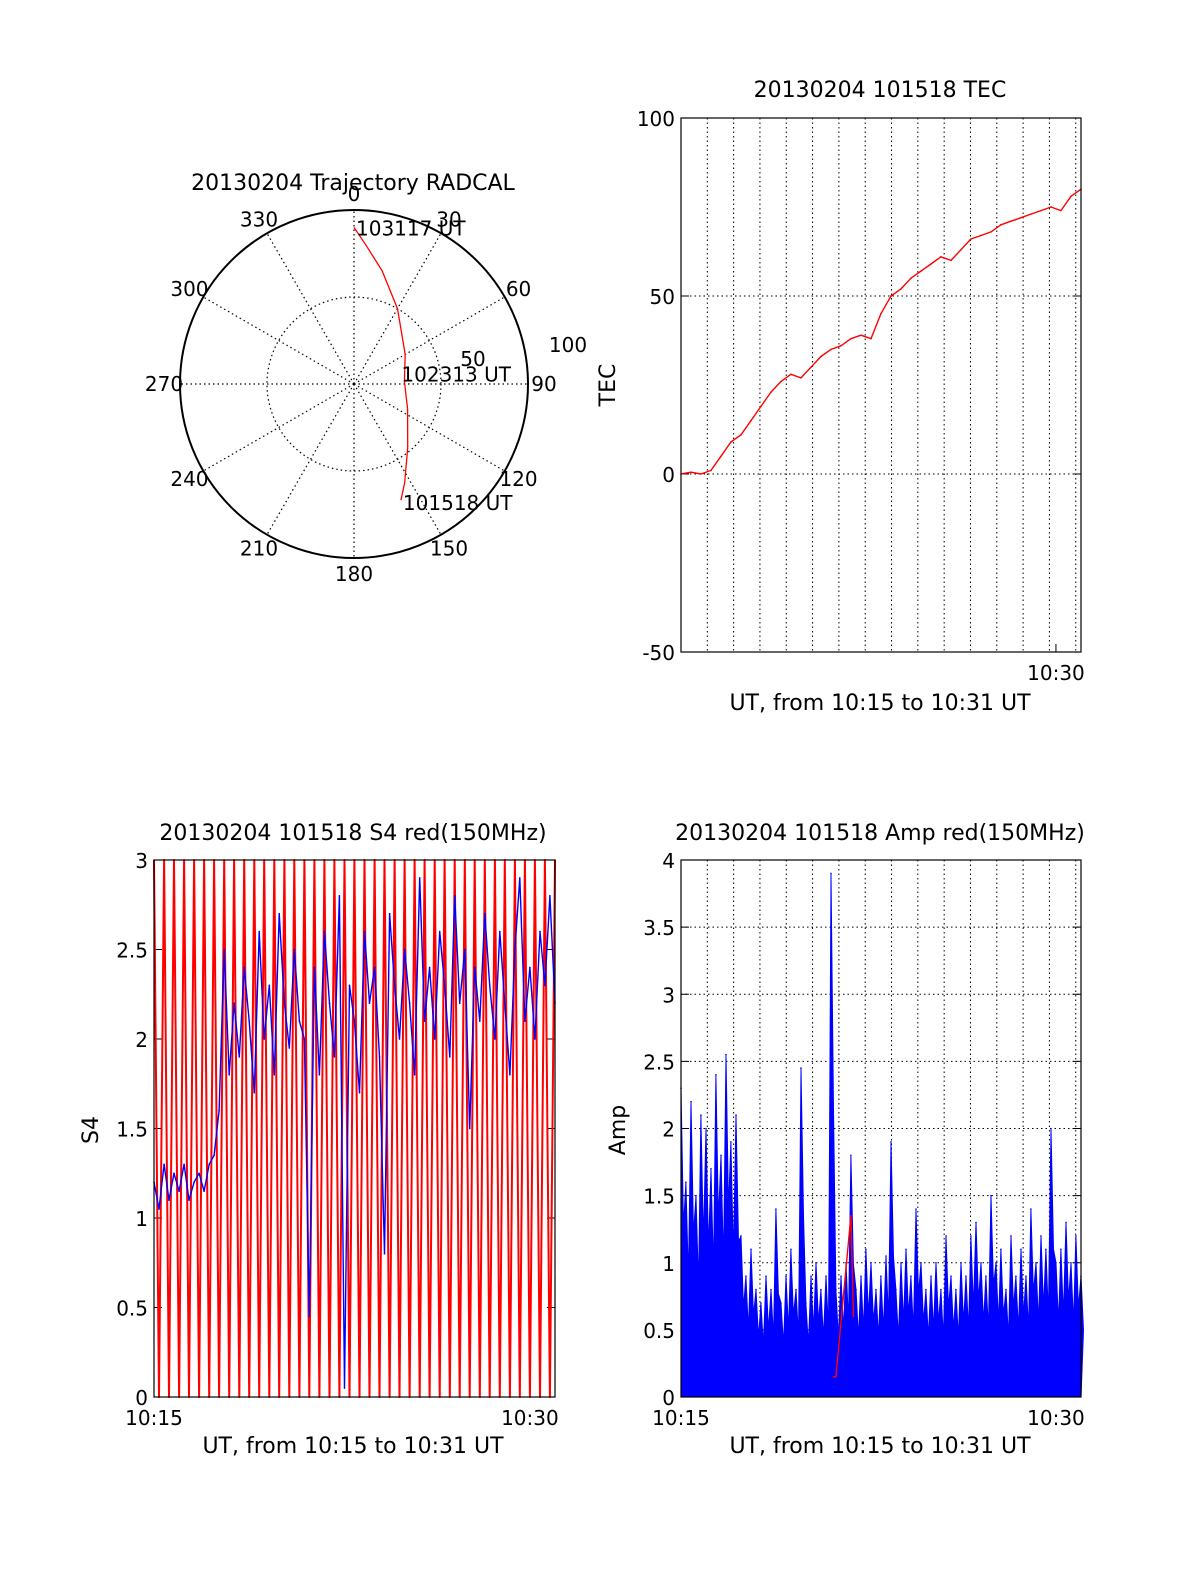 The height and width of the screenshot is (1575, 1200). I want to click on y-tick-label: 0, so click(668, 1398).